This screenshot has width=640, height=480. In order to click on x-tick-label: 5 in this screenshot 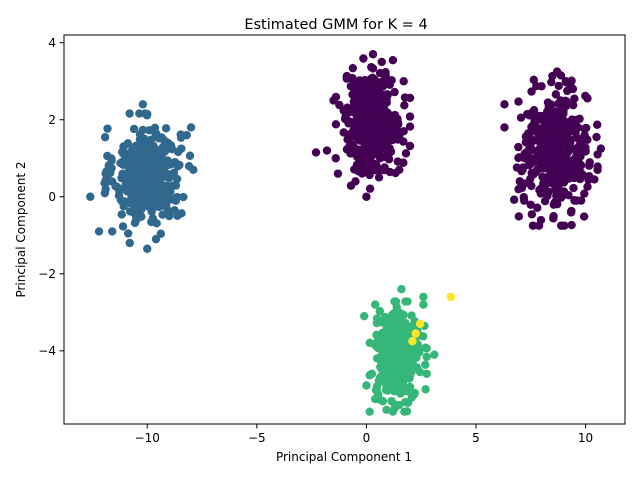, I will do `click(476, 438)`.